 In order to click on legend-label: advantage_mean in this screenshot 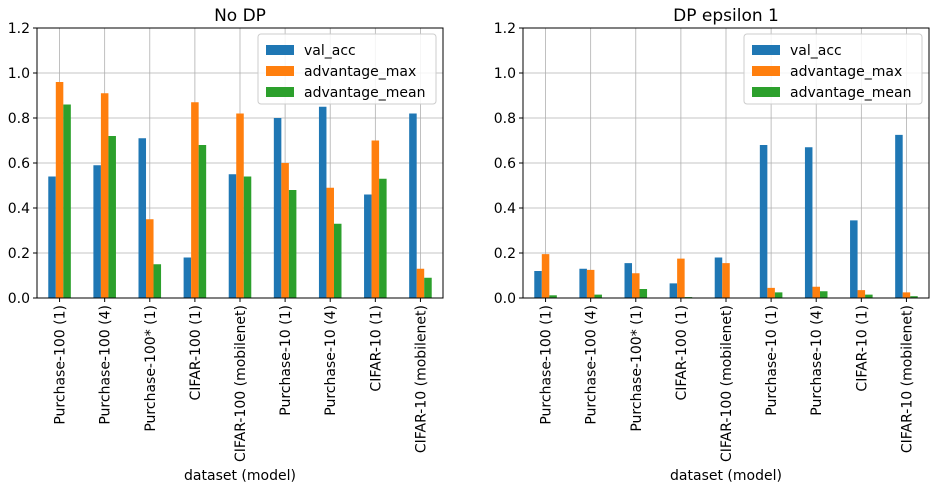, I will do `click(850, 93)`.